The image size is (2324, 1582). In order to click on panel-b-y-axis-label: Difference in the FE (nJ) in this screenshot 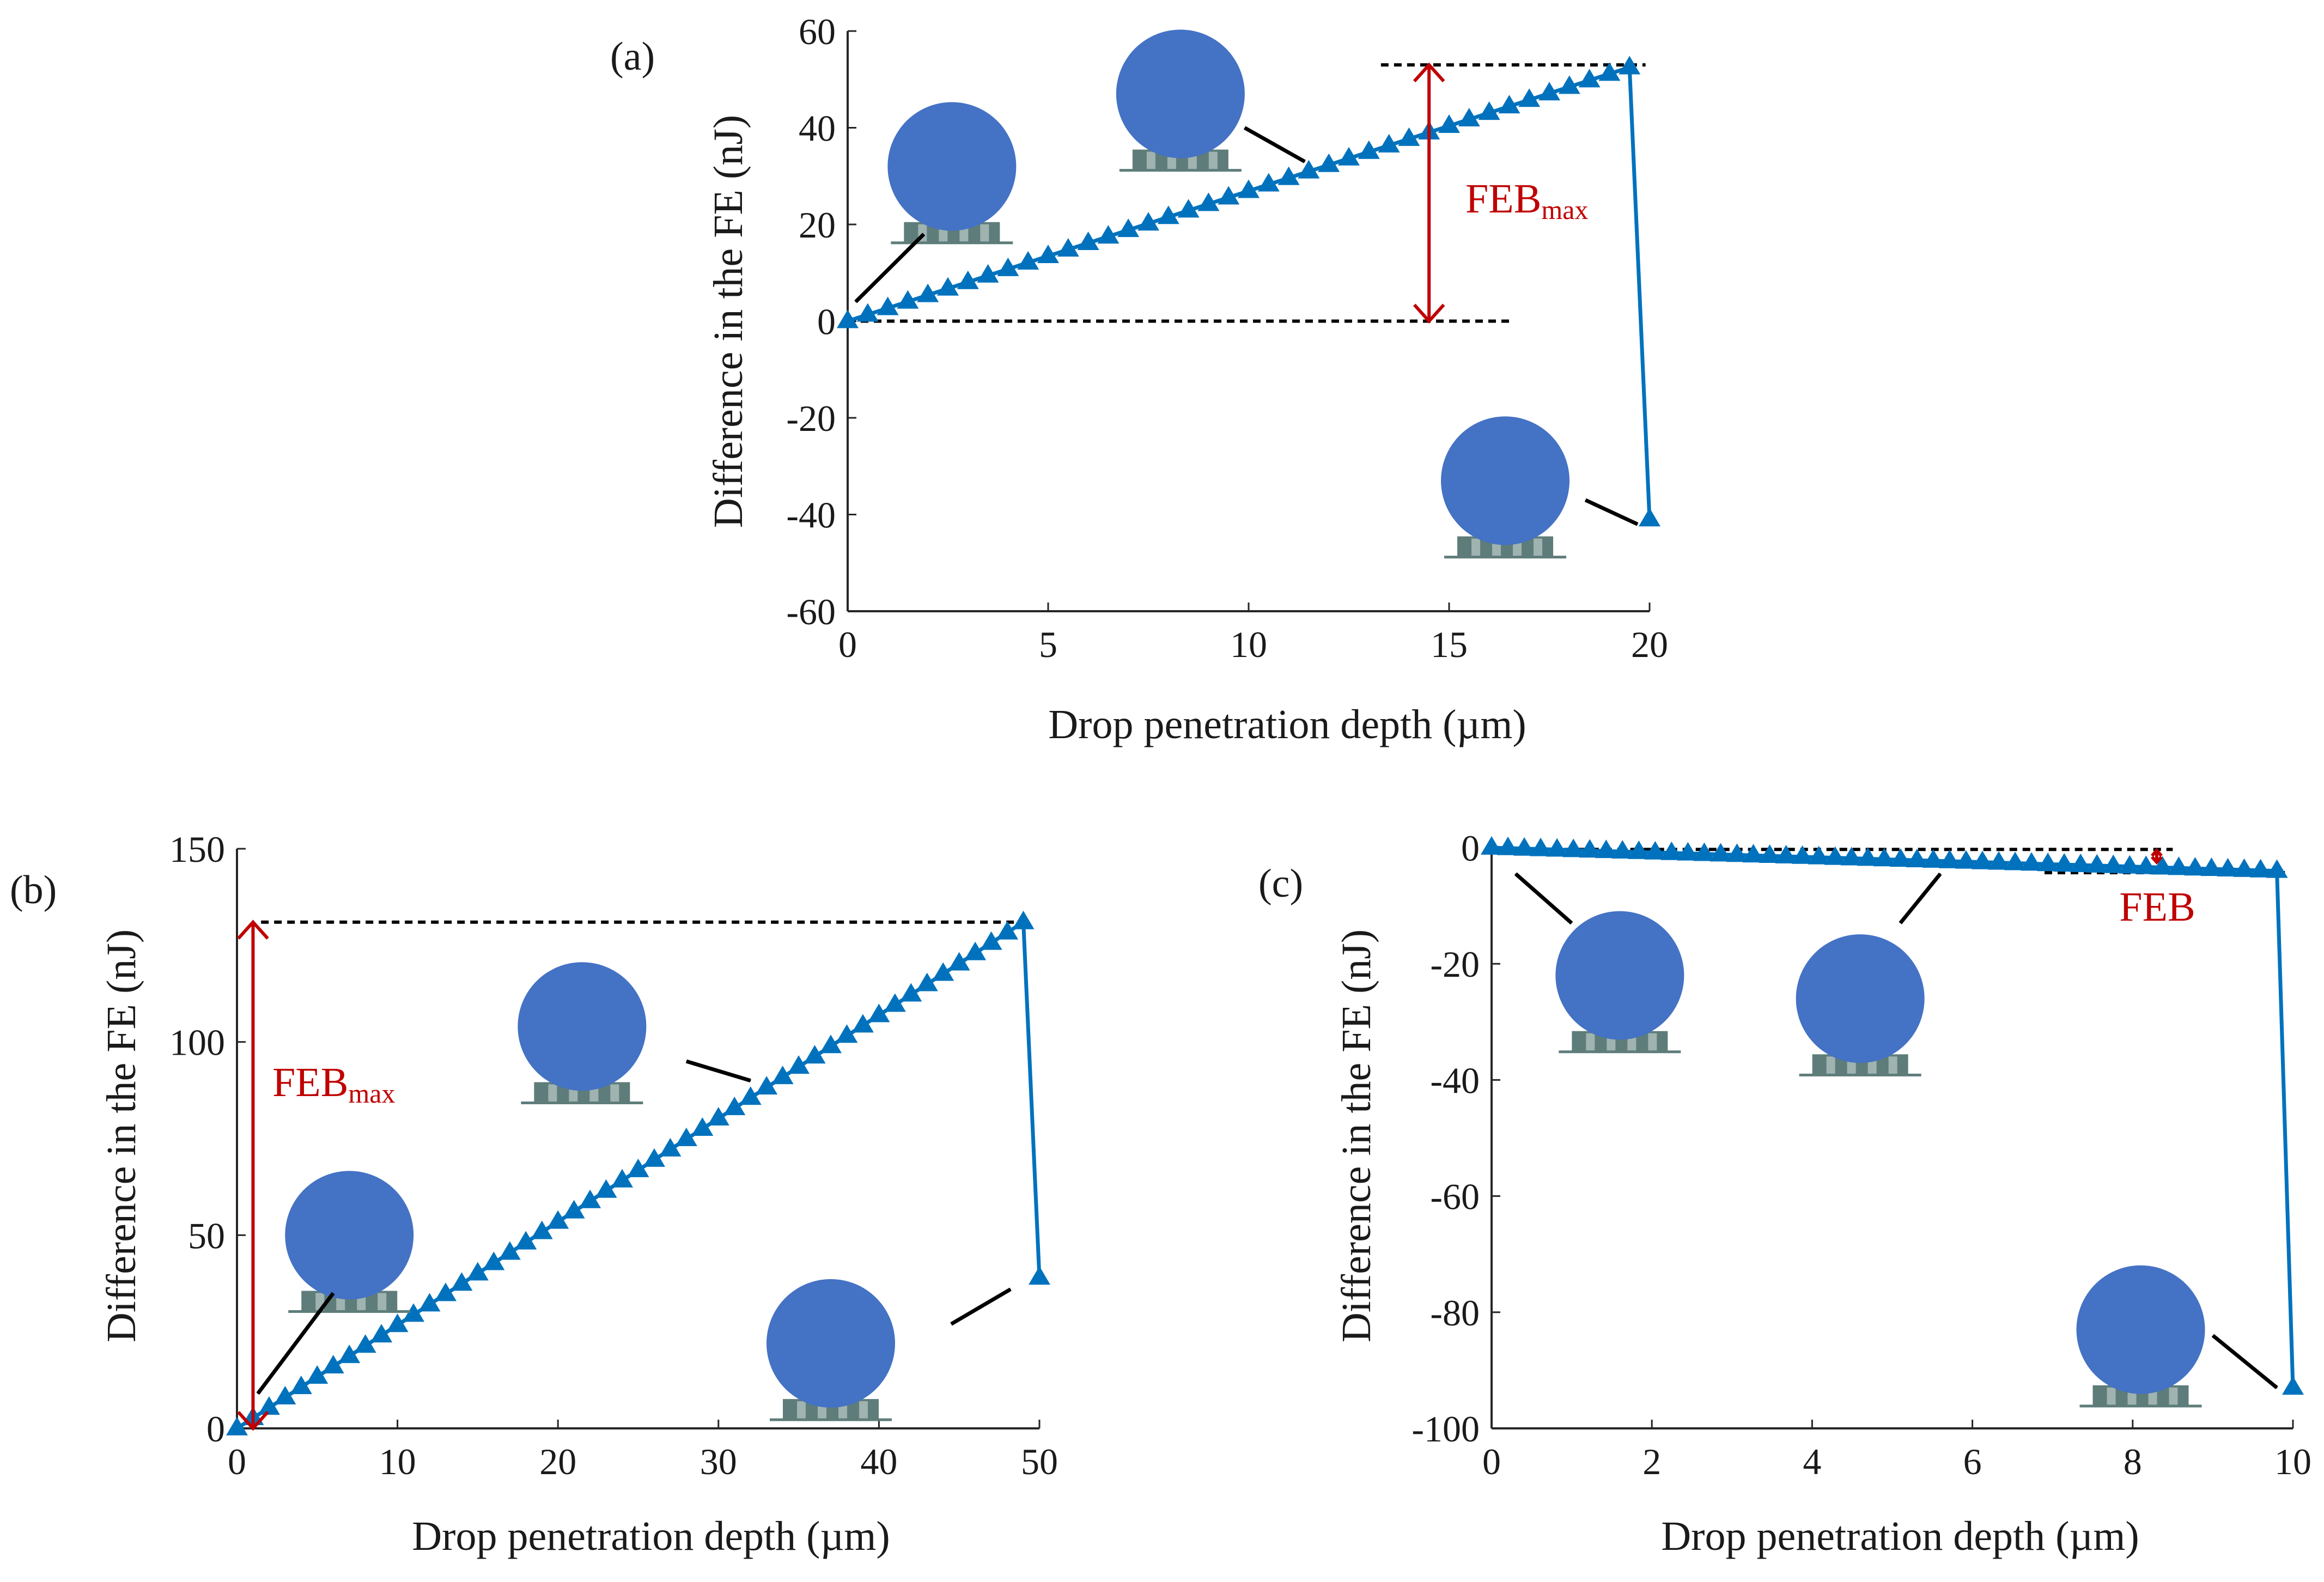, I will do `click(121, 1135)`.